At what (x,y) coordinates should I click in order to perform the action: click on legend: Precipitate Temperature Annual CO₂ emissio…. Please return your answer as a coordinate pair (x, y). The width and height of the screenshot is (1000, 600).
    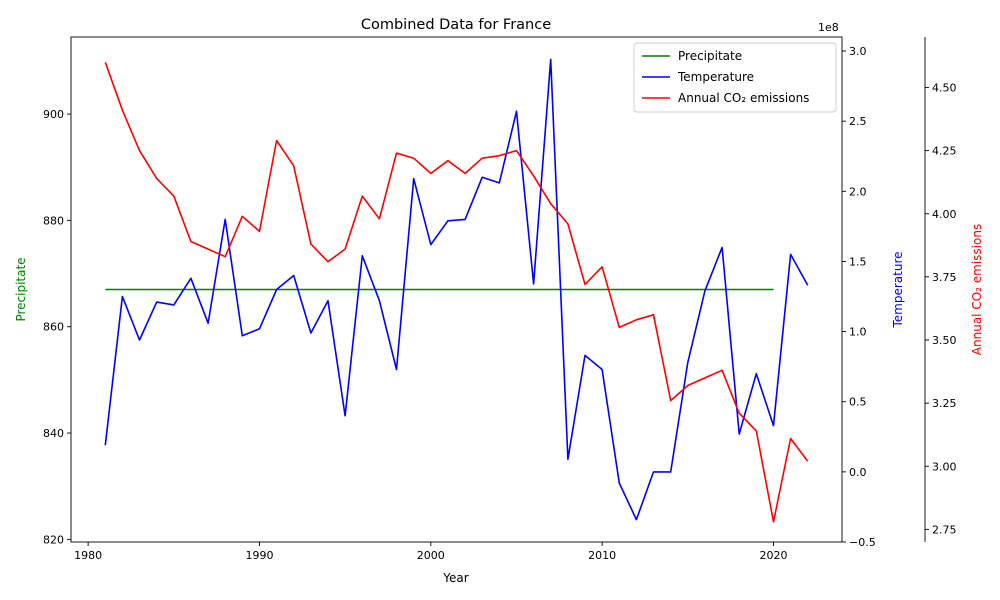
    Looking at the image, I should click on (735, 77).